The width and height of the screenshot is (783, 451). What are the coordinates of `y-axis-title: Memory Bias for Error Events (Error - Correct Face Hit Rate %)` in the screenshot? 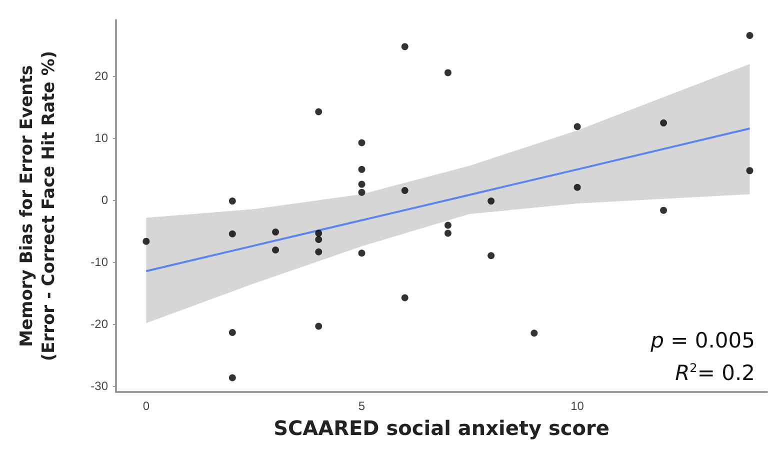 It's located at (38, 206).